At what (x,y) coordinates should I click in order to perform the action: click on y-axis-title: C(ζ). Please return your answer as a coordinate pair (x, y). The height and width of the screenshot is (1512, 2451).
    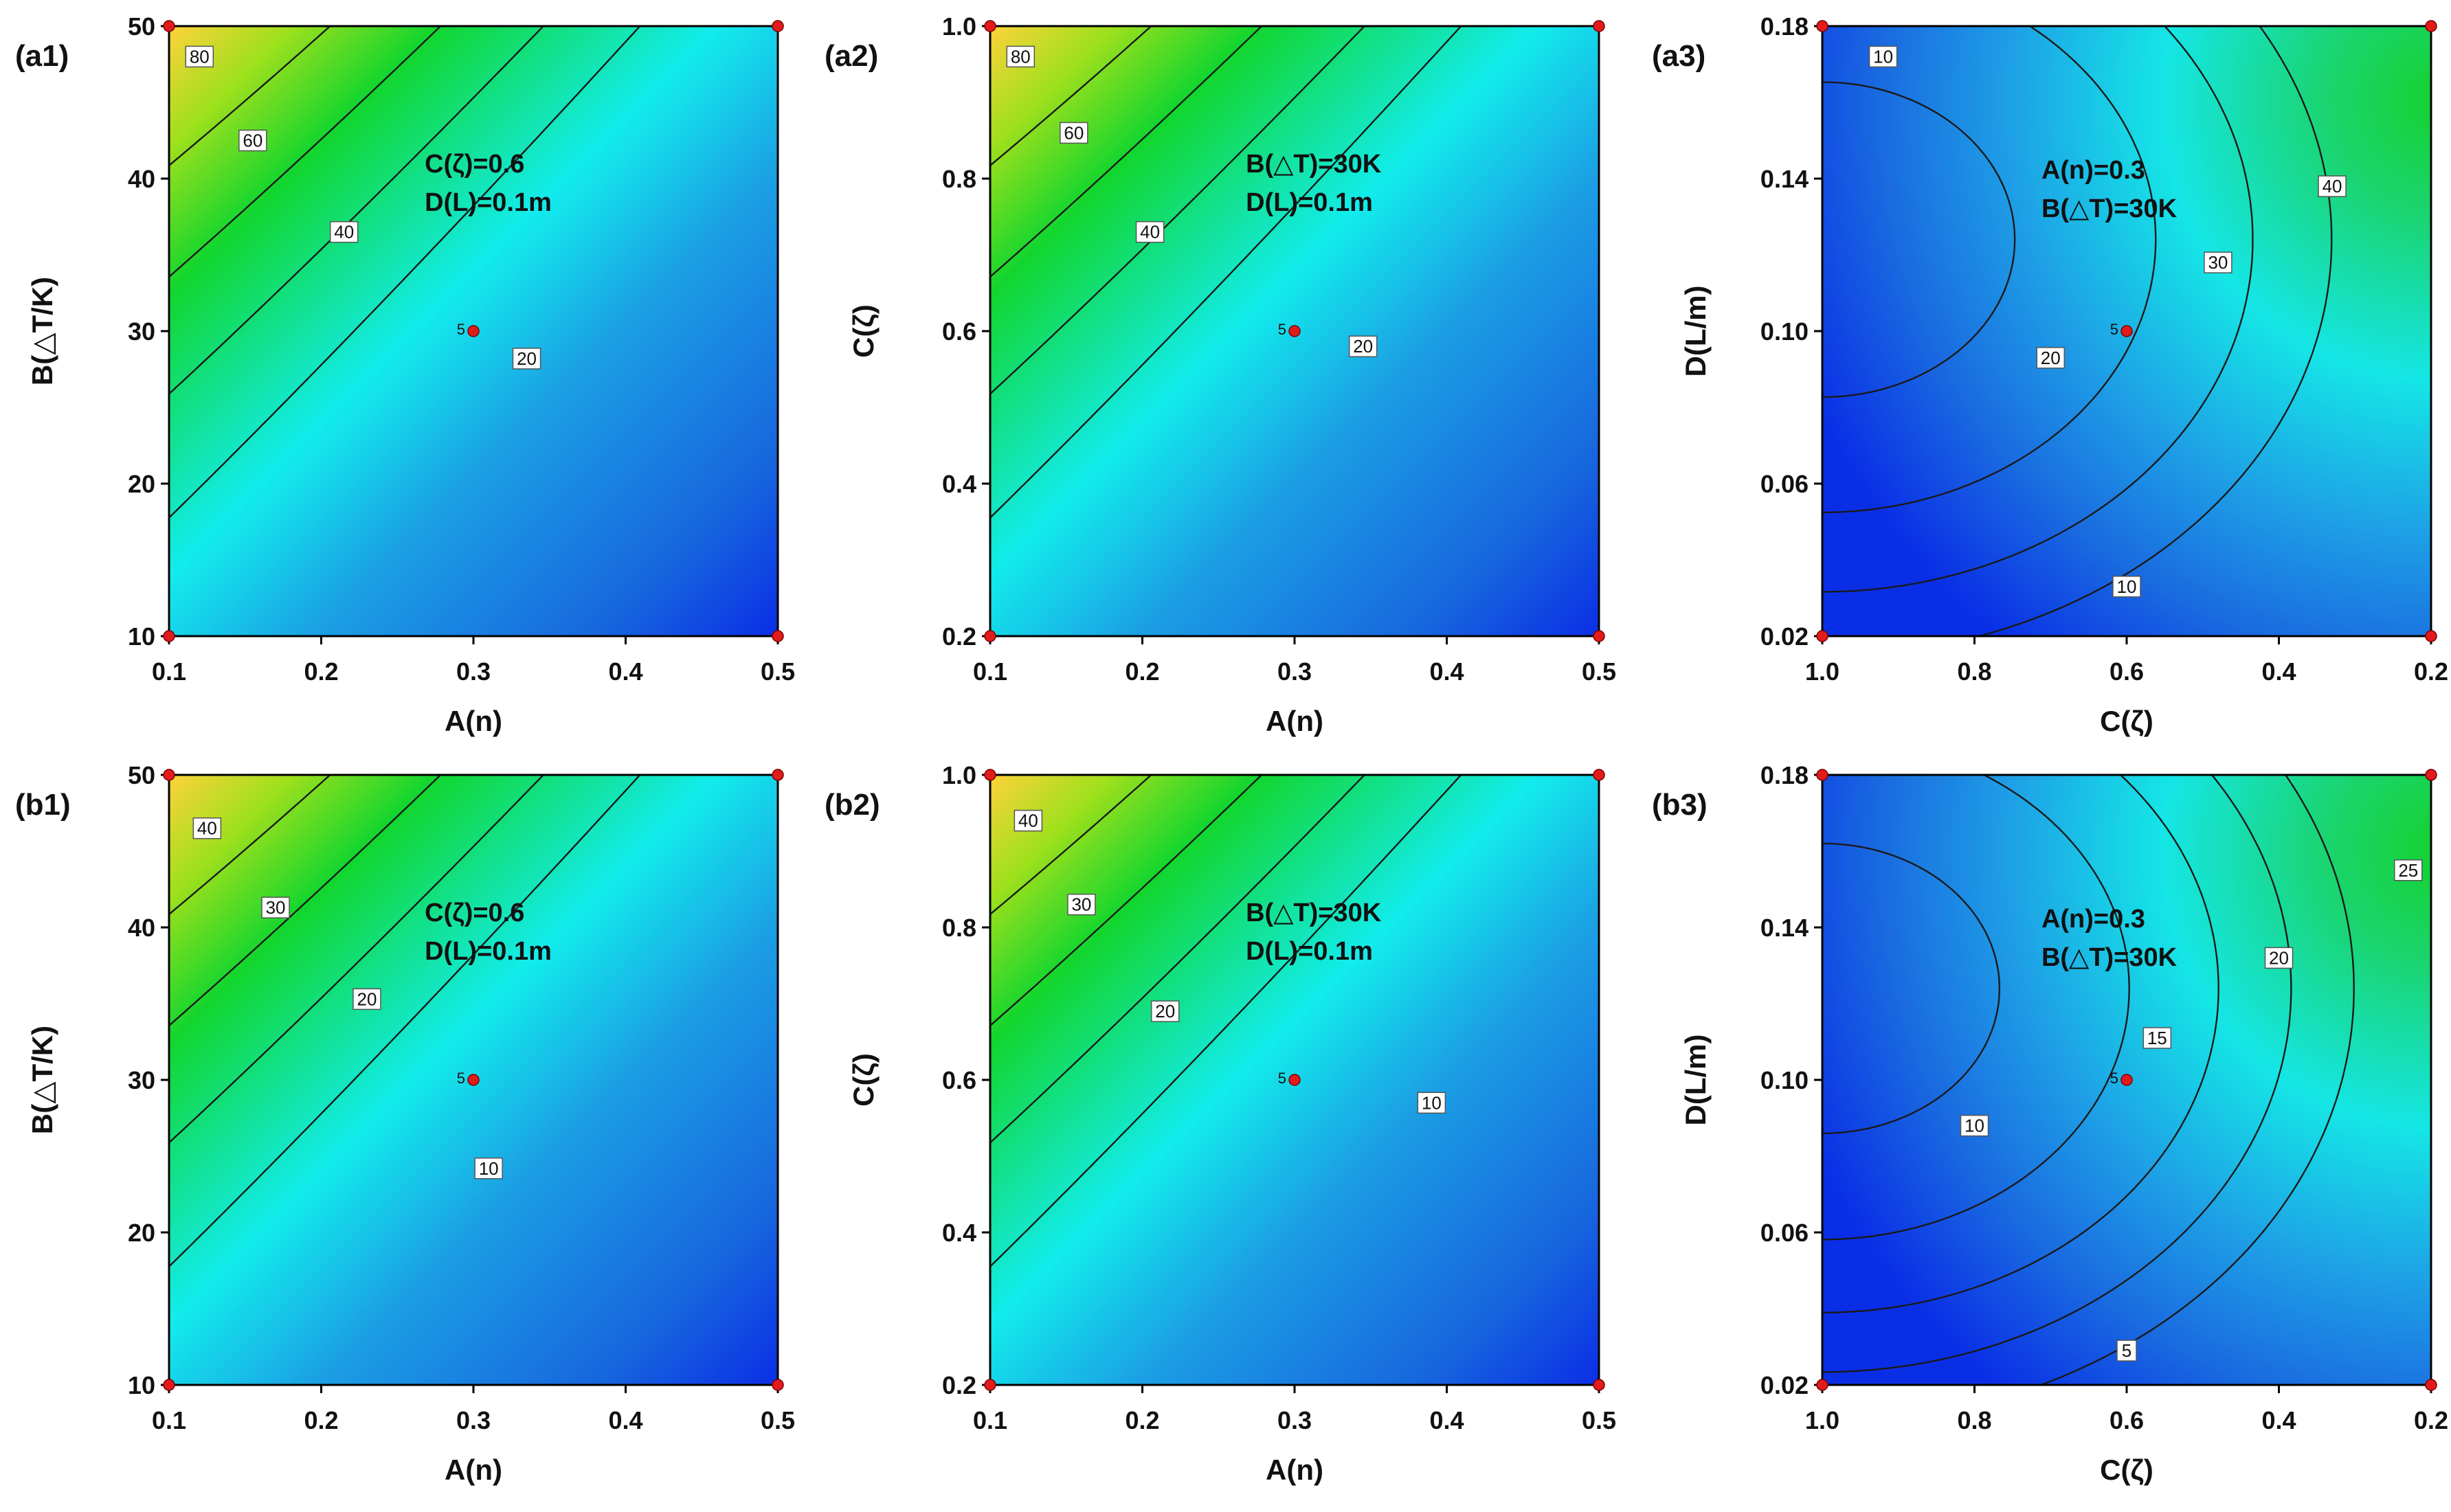
    Looking at the image, I should click on (863, 331).